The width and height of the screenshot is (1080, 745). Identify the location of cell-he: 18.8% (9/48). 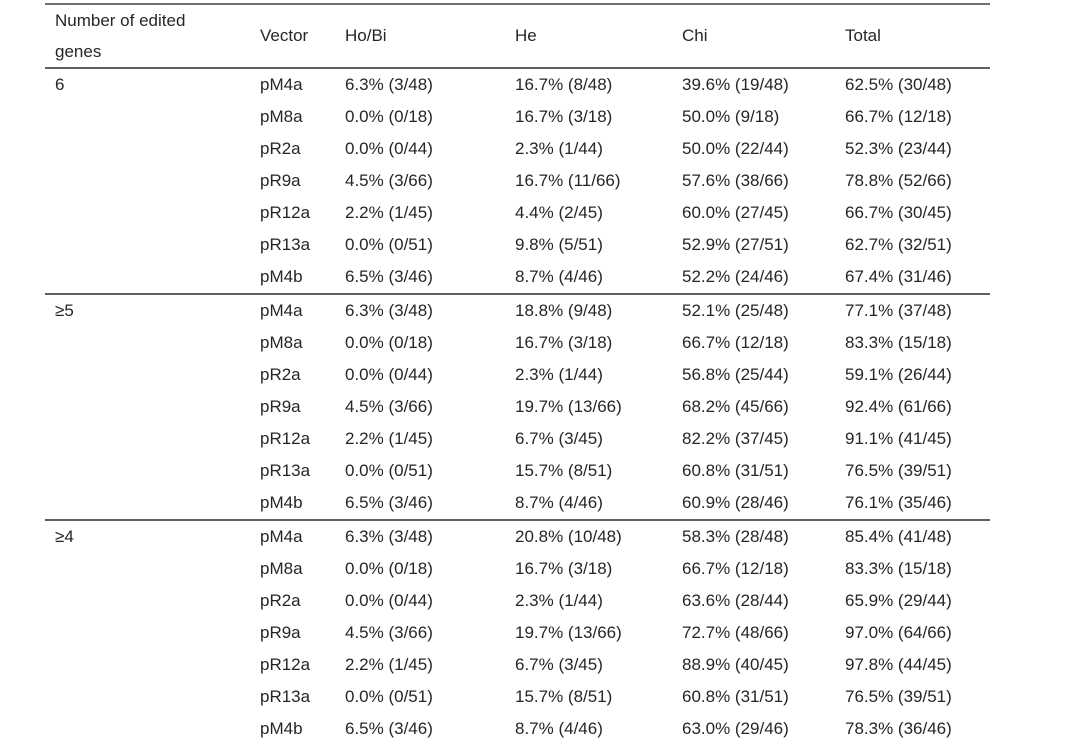
(588, 310).